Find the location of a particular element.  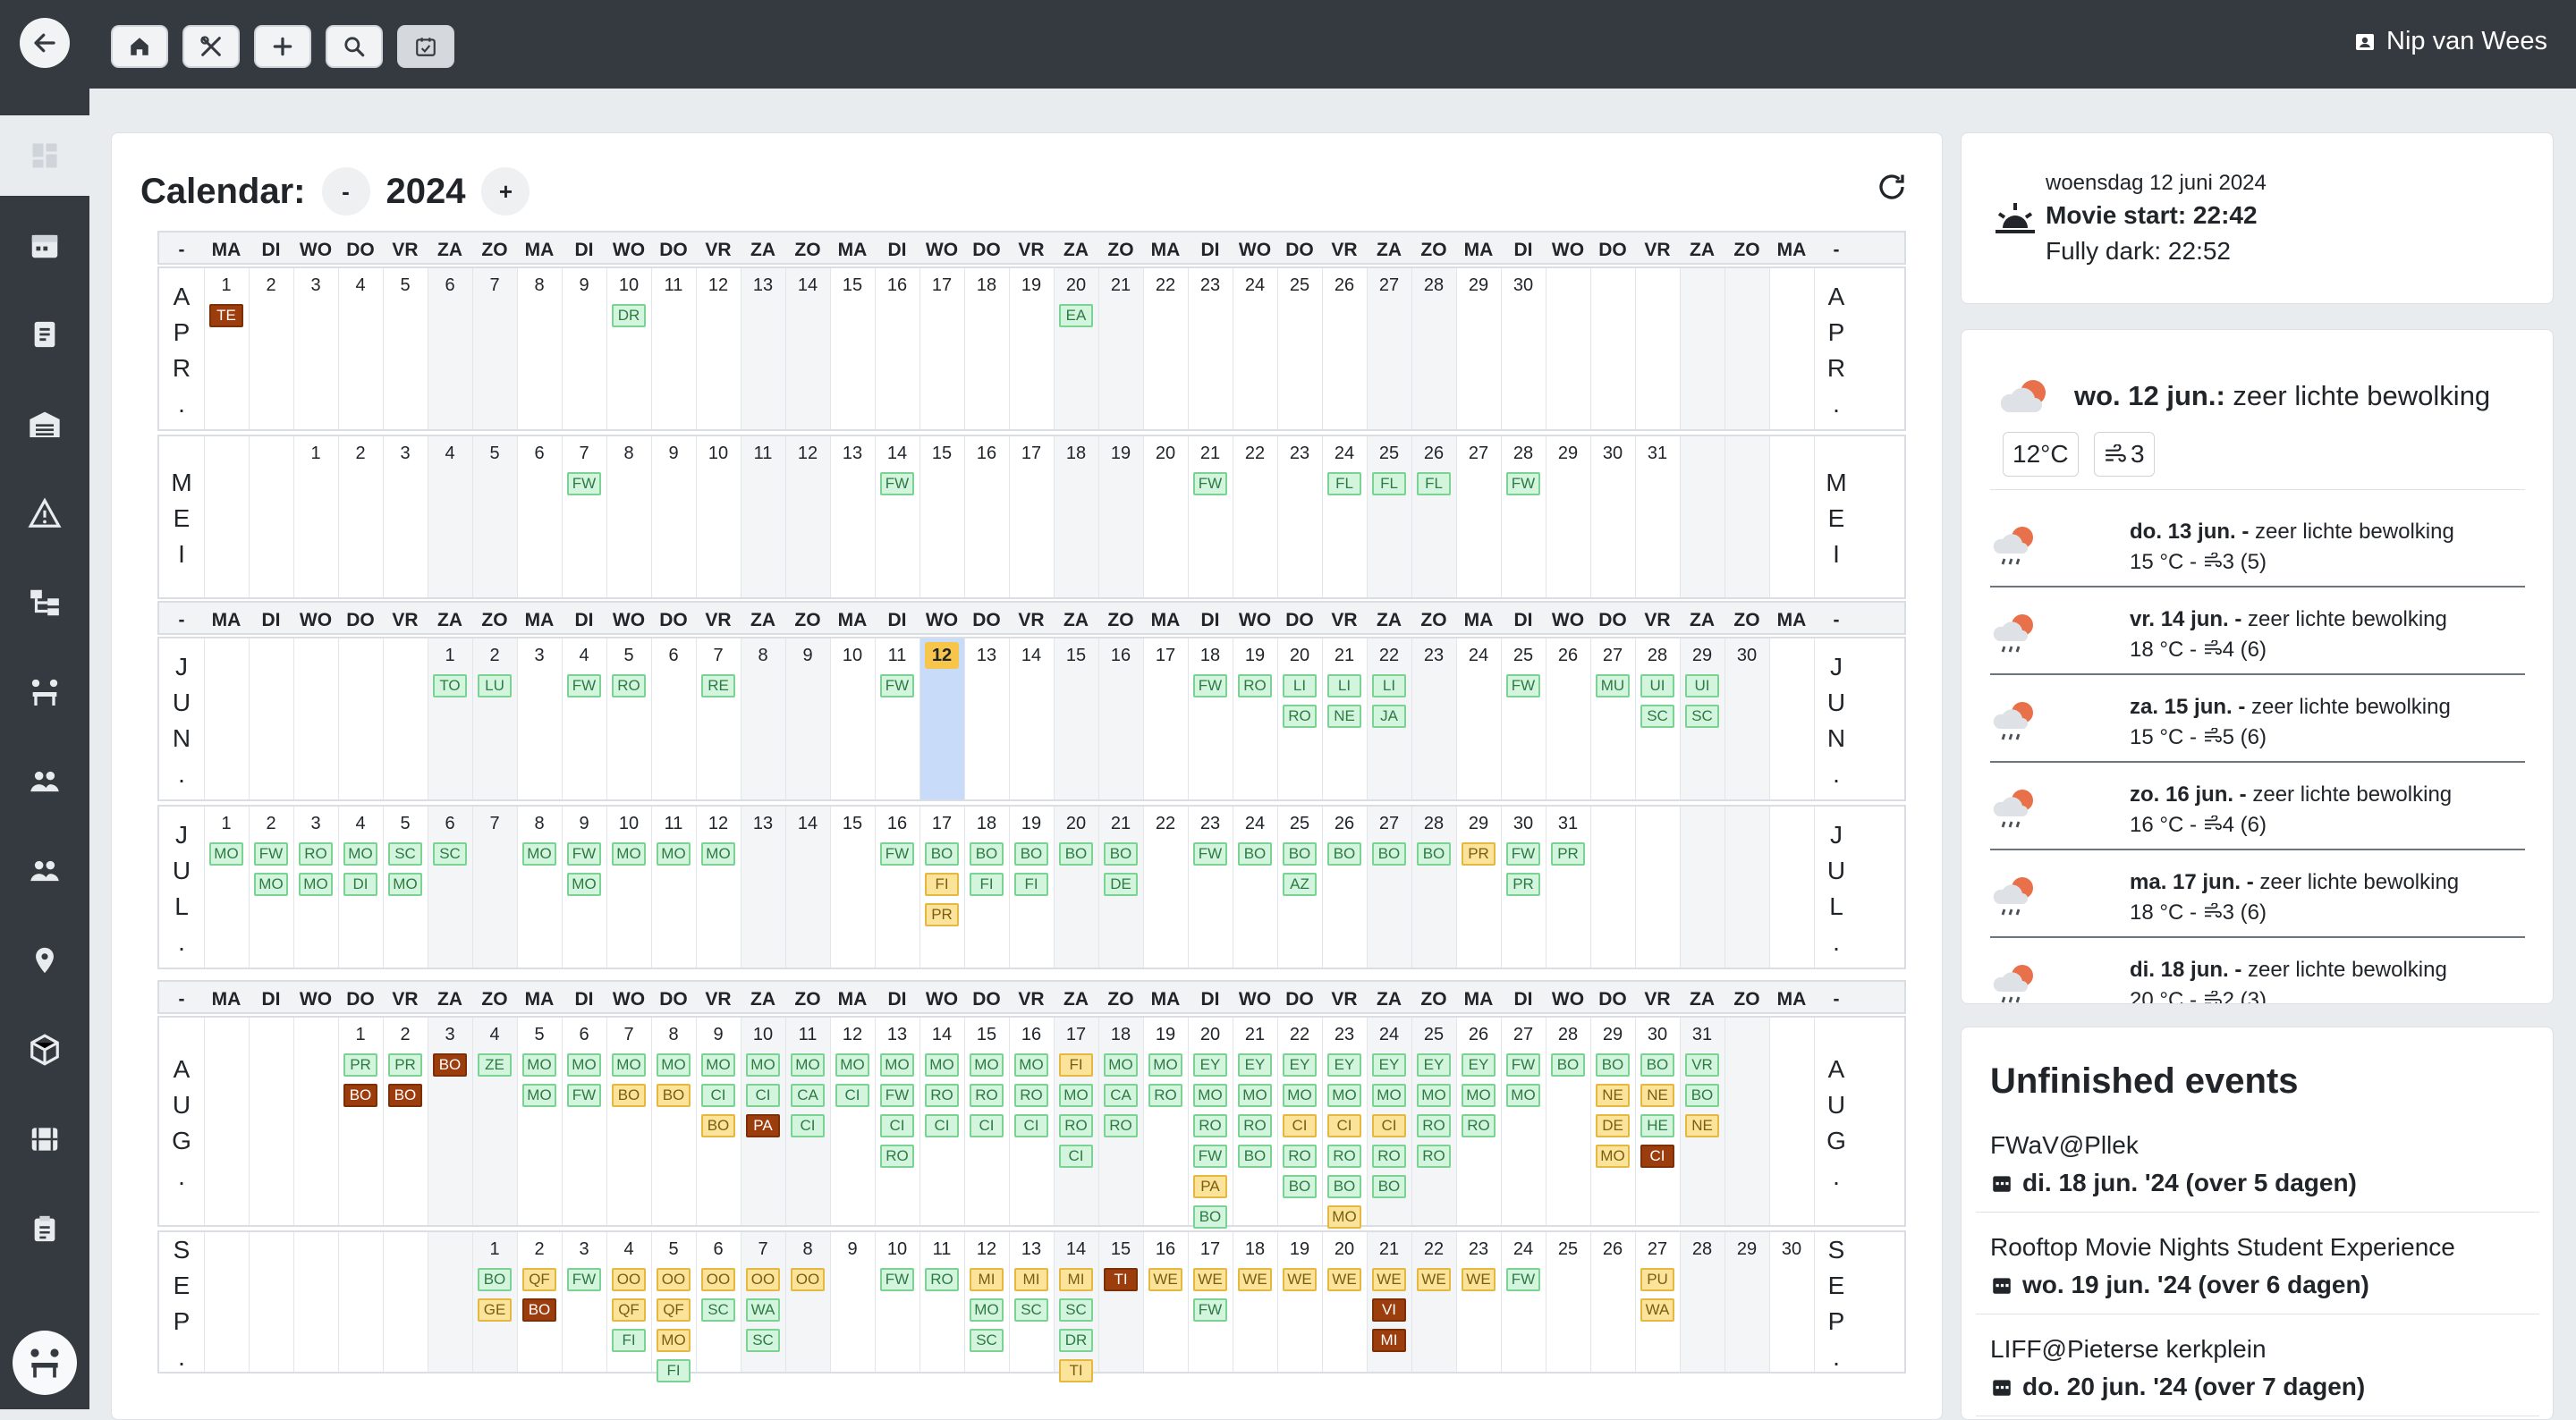

day-number: 29 is located at coordinates (1612, 1034).